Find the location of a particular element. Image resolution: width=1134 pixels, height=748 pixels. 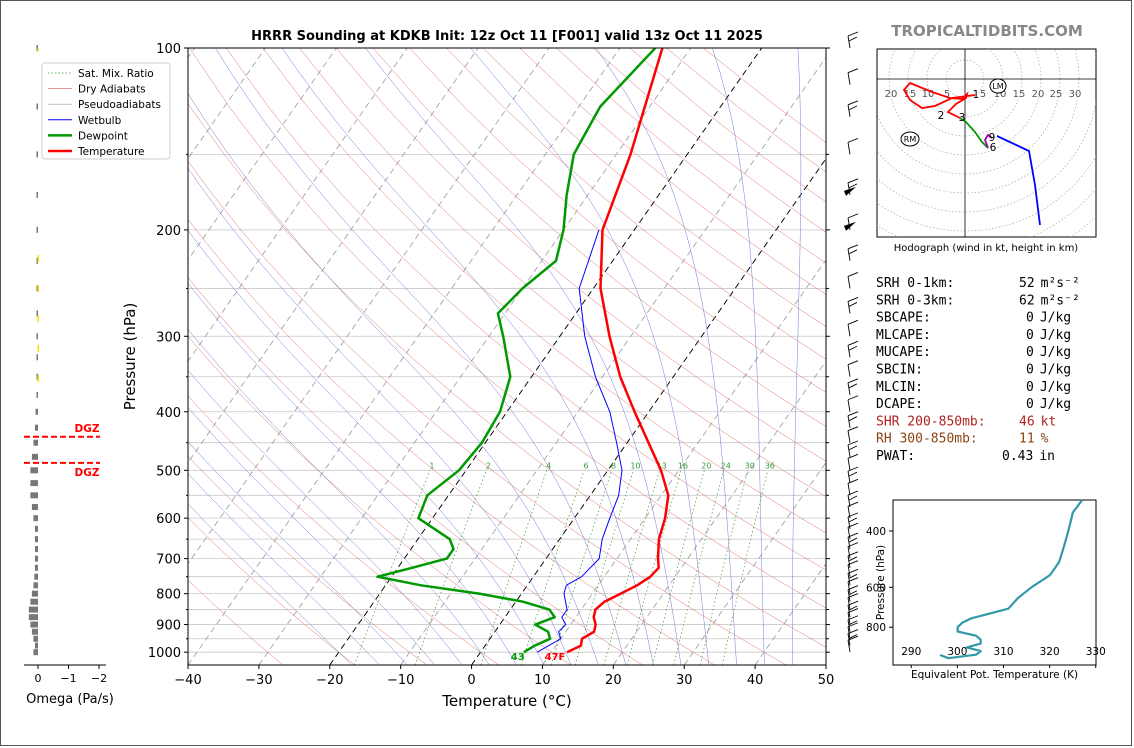

stat-row: RH 300-850mb: 11% is located at coordinates (962, 439).